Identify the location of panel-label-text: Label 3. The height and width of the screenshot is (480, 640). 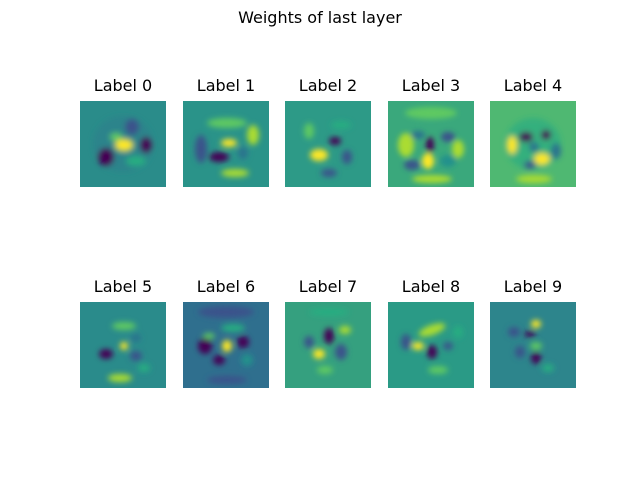
(431, 85).